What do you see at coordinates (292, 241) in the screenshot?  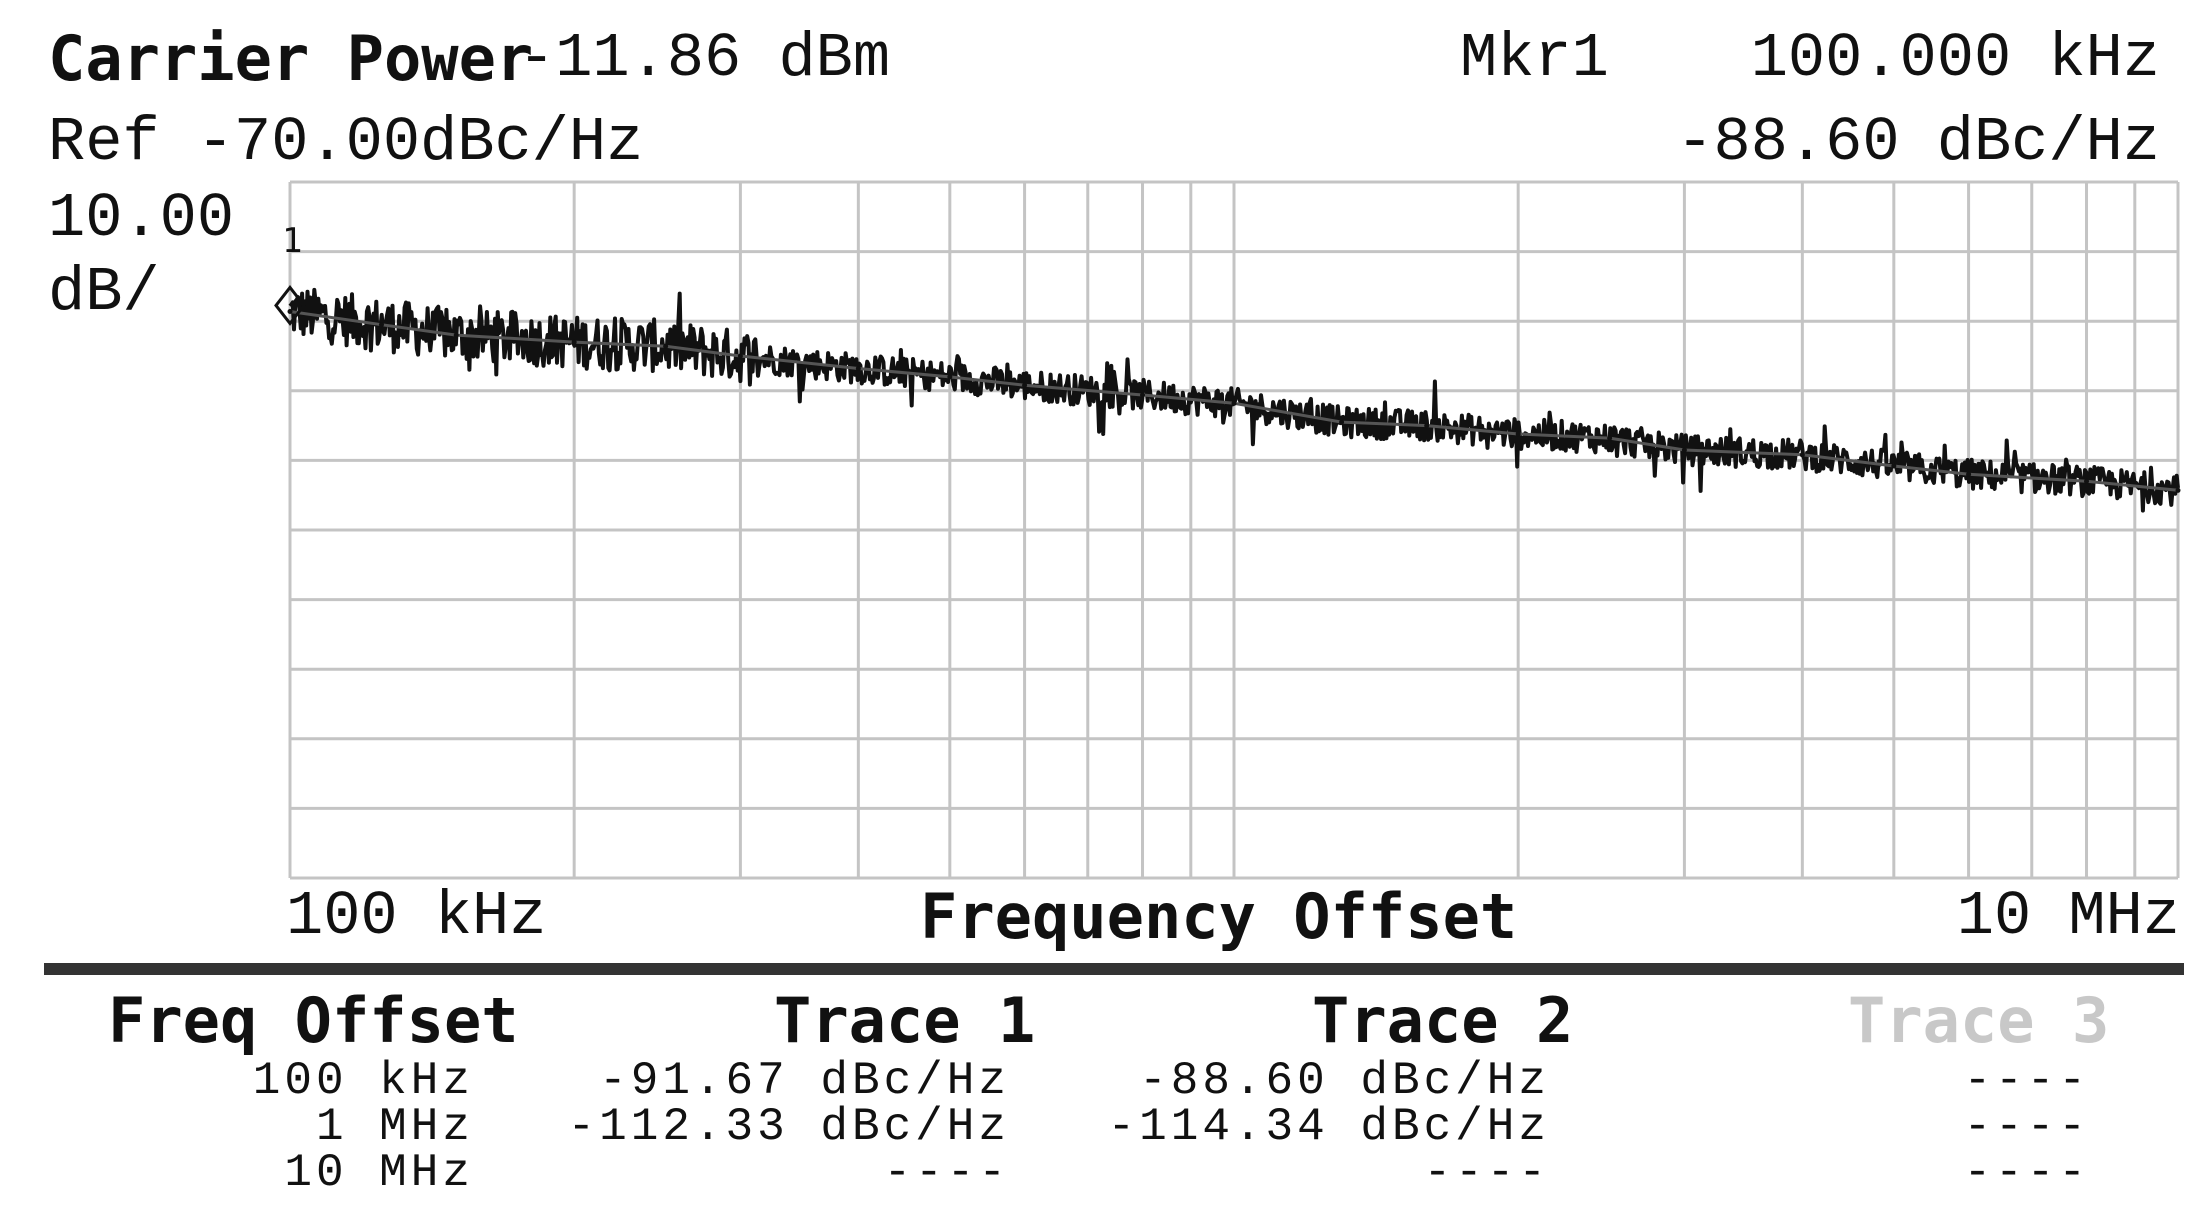 I see `marker-number-label: 1` at bounding box center [292, 241].